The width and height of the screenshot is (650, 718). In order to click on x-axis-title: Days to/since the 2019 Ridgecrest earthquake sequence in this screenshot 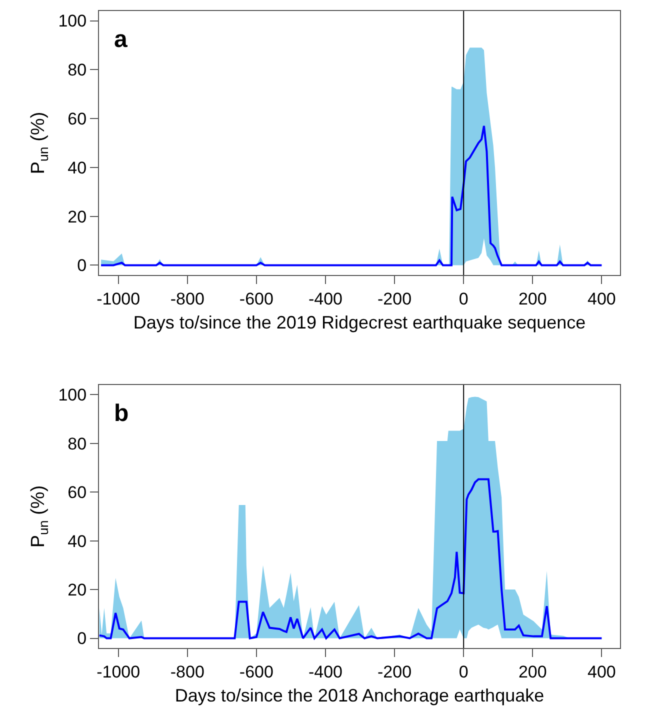, I will do `click(359, 322)`.